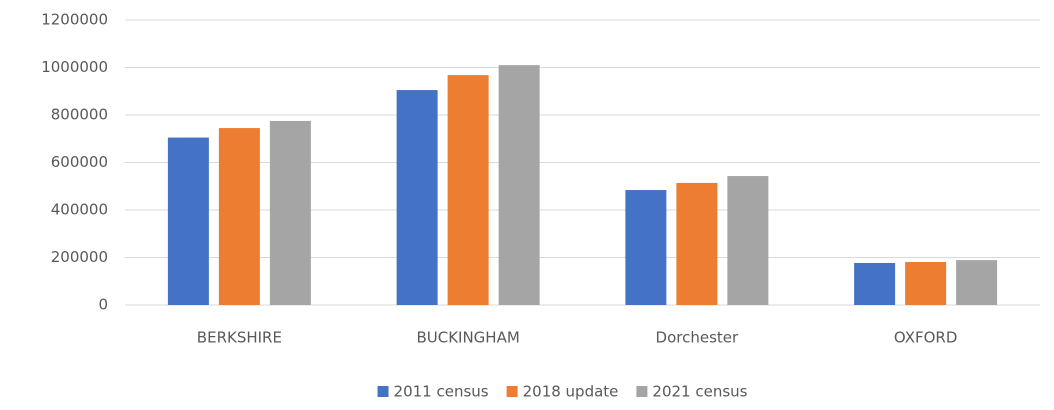 Image resolution: width=1054 pixels, height=410 pixels. What do you see at coordinates (697, 338) in the screenshot?
I see `x-tick-label: Dorchester` at bounding box center [697, 338].